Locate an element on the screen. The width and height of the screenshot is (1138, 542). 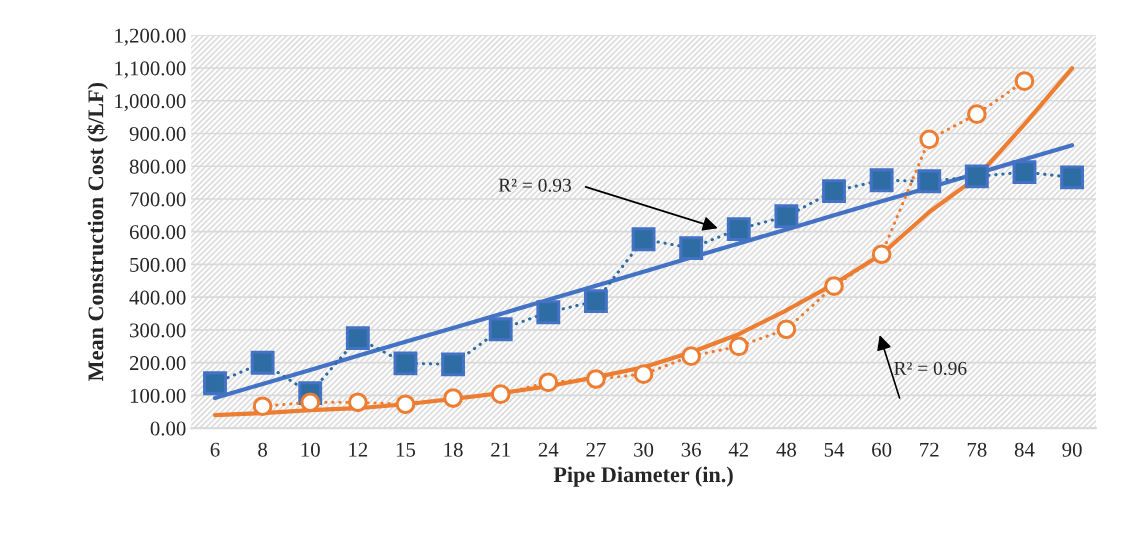
x-tick-label: 30 is located at coordinates (644, 449).